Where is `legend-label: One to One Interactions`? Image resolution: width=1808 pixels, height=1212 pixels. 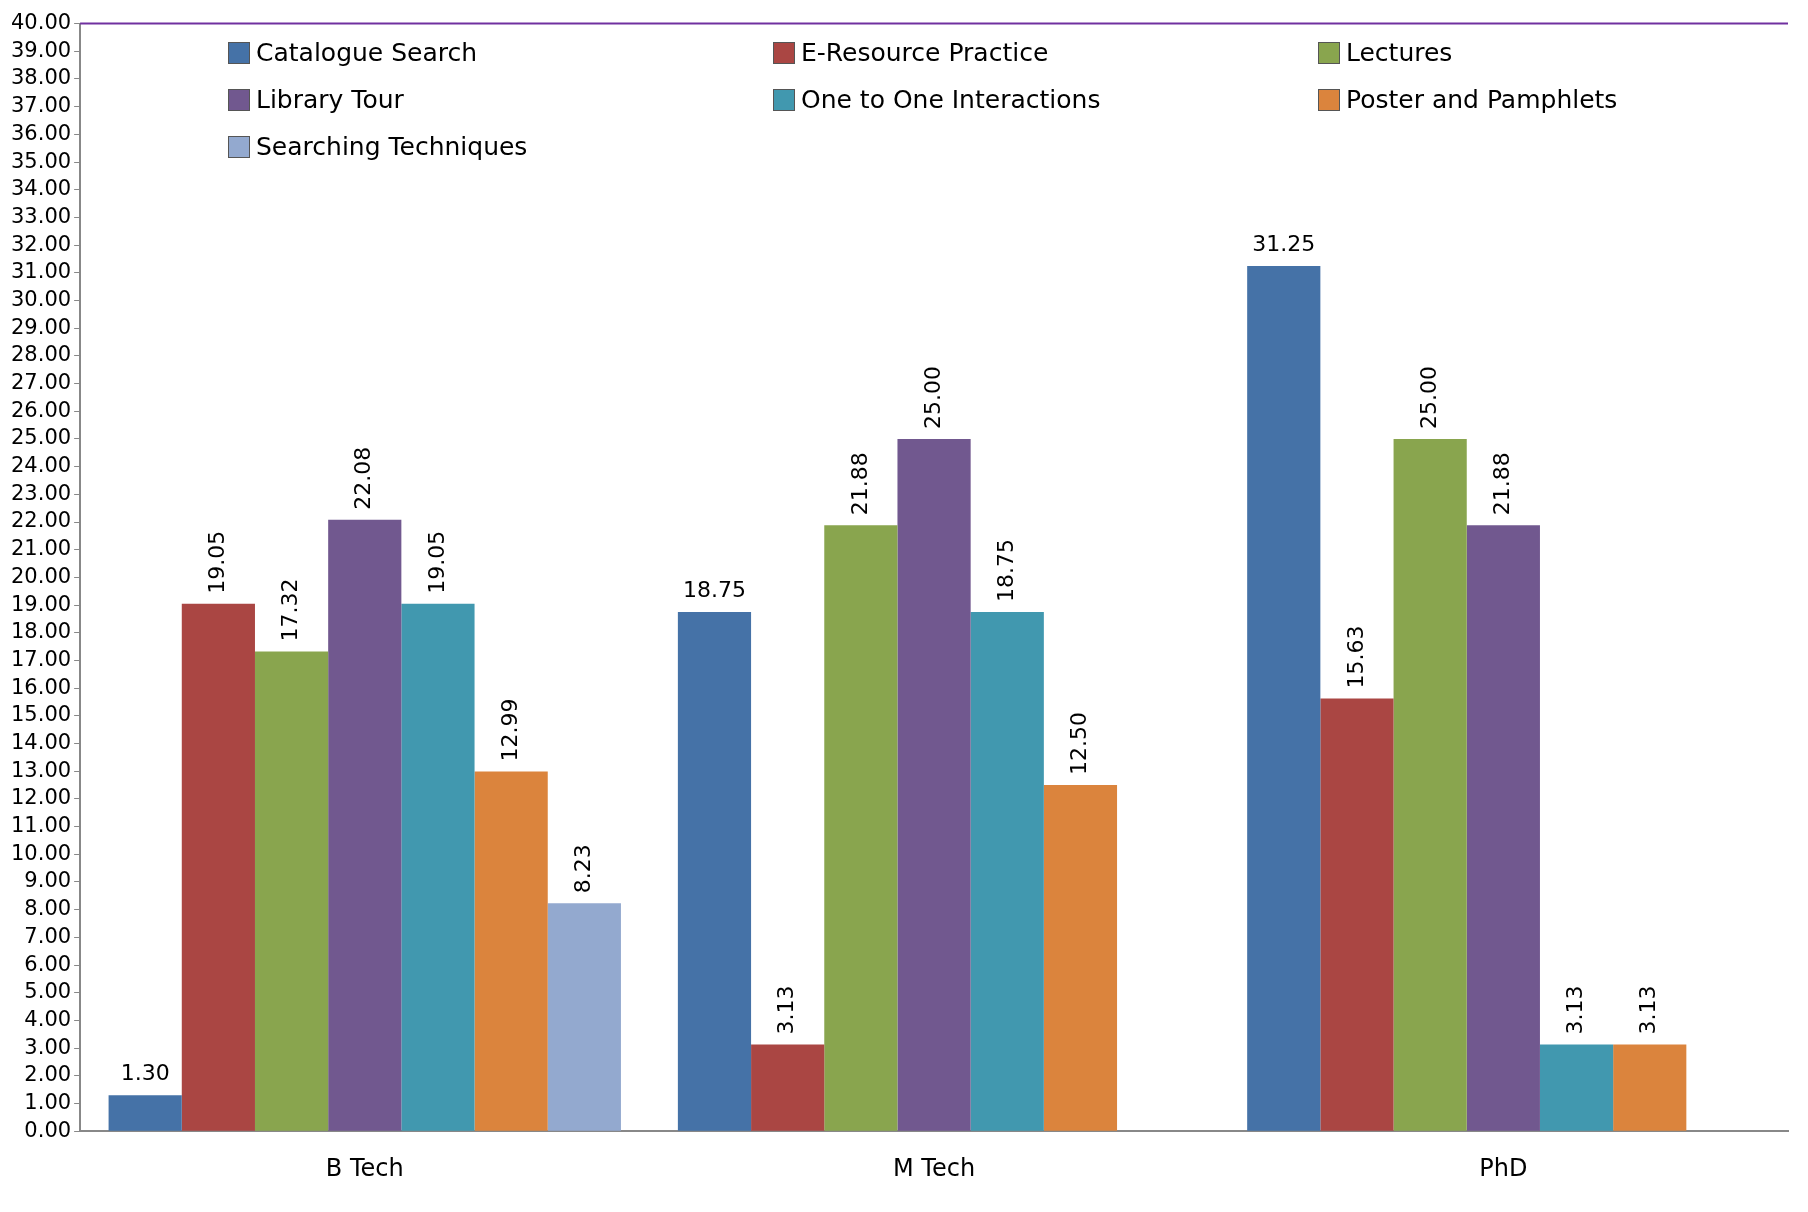 legend-label: One to One Interactions is located at coordinates (951, 99).